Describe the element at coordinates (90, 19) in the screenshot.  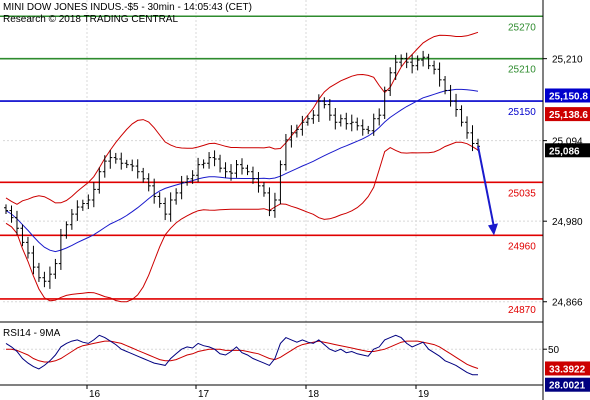
I see `research-credit: Research © 2018 TRADING CENTRAL` at that location.